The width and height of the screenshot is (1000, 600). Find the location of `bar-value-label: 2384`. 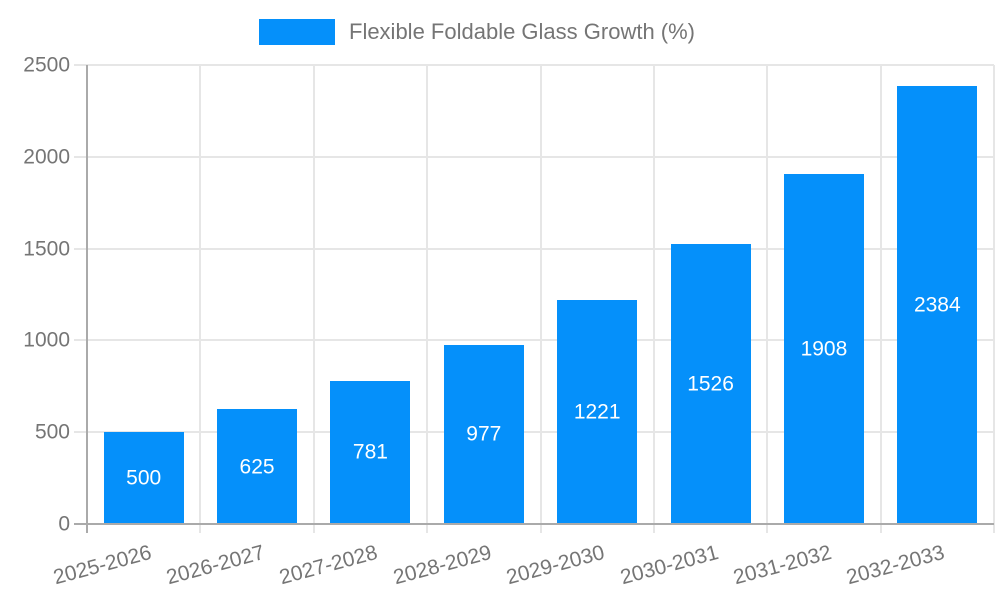

bar-value-label: 2384 is located at coordinates (937, 305).